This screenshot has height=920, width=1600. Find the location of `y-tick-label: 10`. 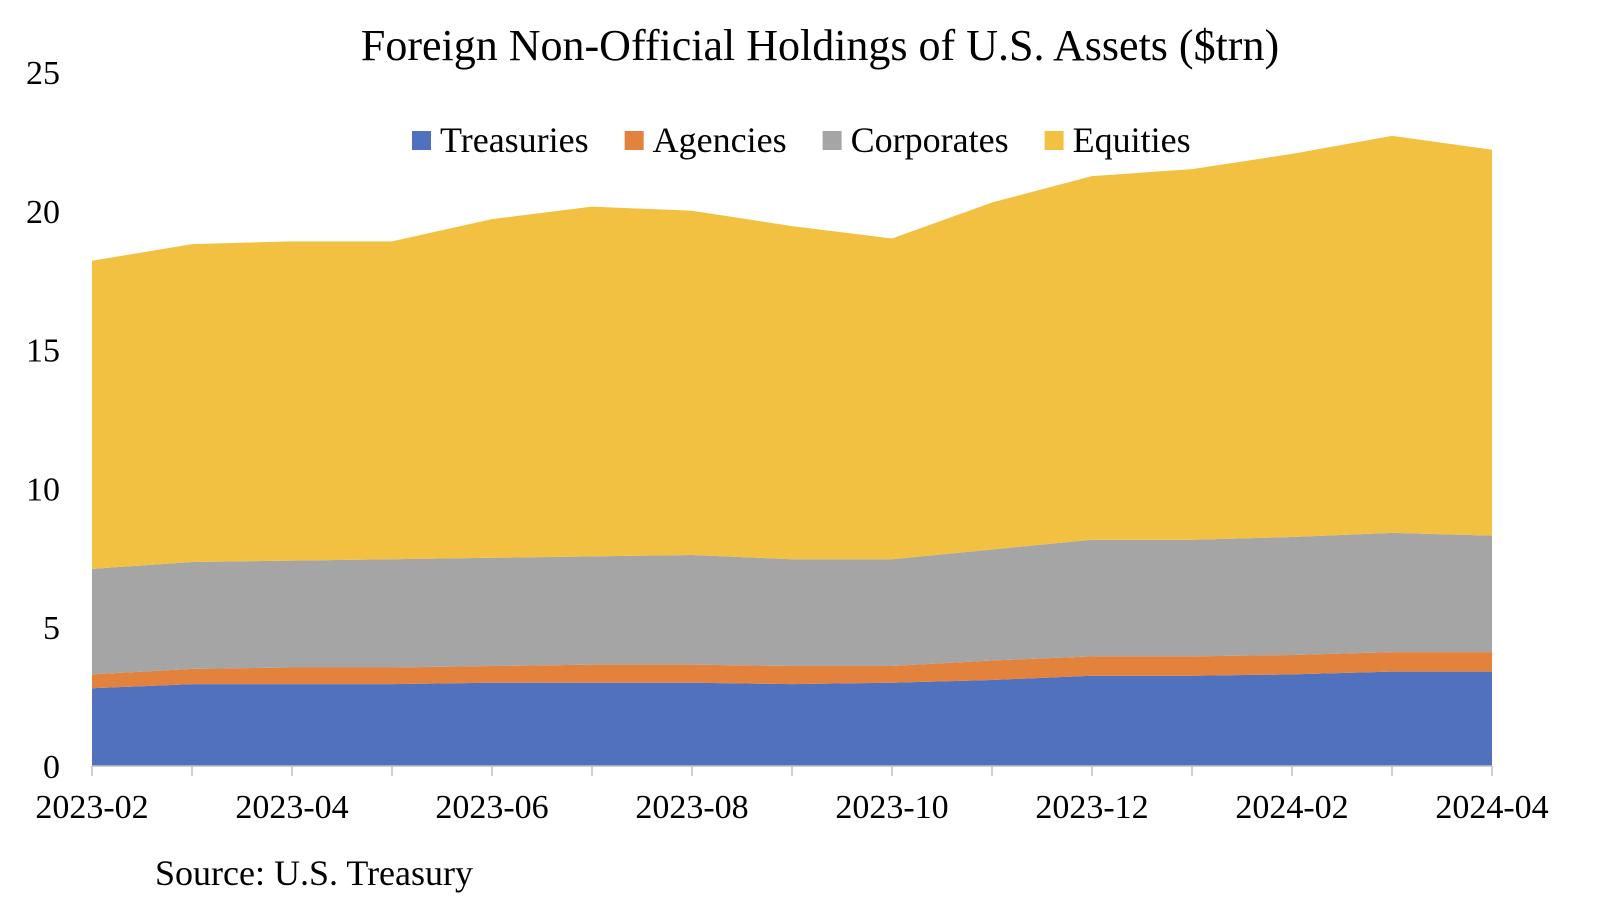

y-tick-label: 10 is located at coordinates (43, 489).